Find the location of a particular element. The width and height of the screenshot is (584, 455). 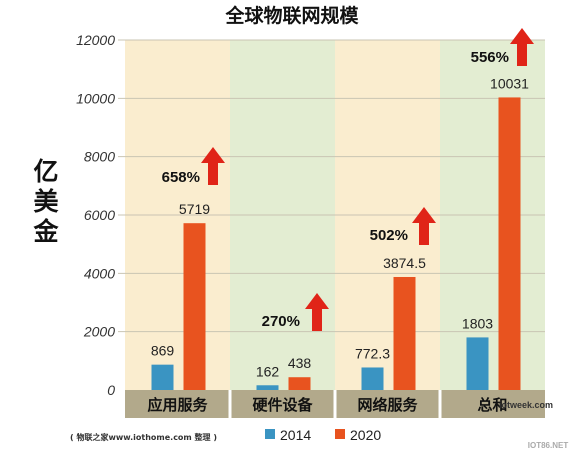

legend: 2014 2020 is located at coordinates (323, 435).